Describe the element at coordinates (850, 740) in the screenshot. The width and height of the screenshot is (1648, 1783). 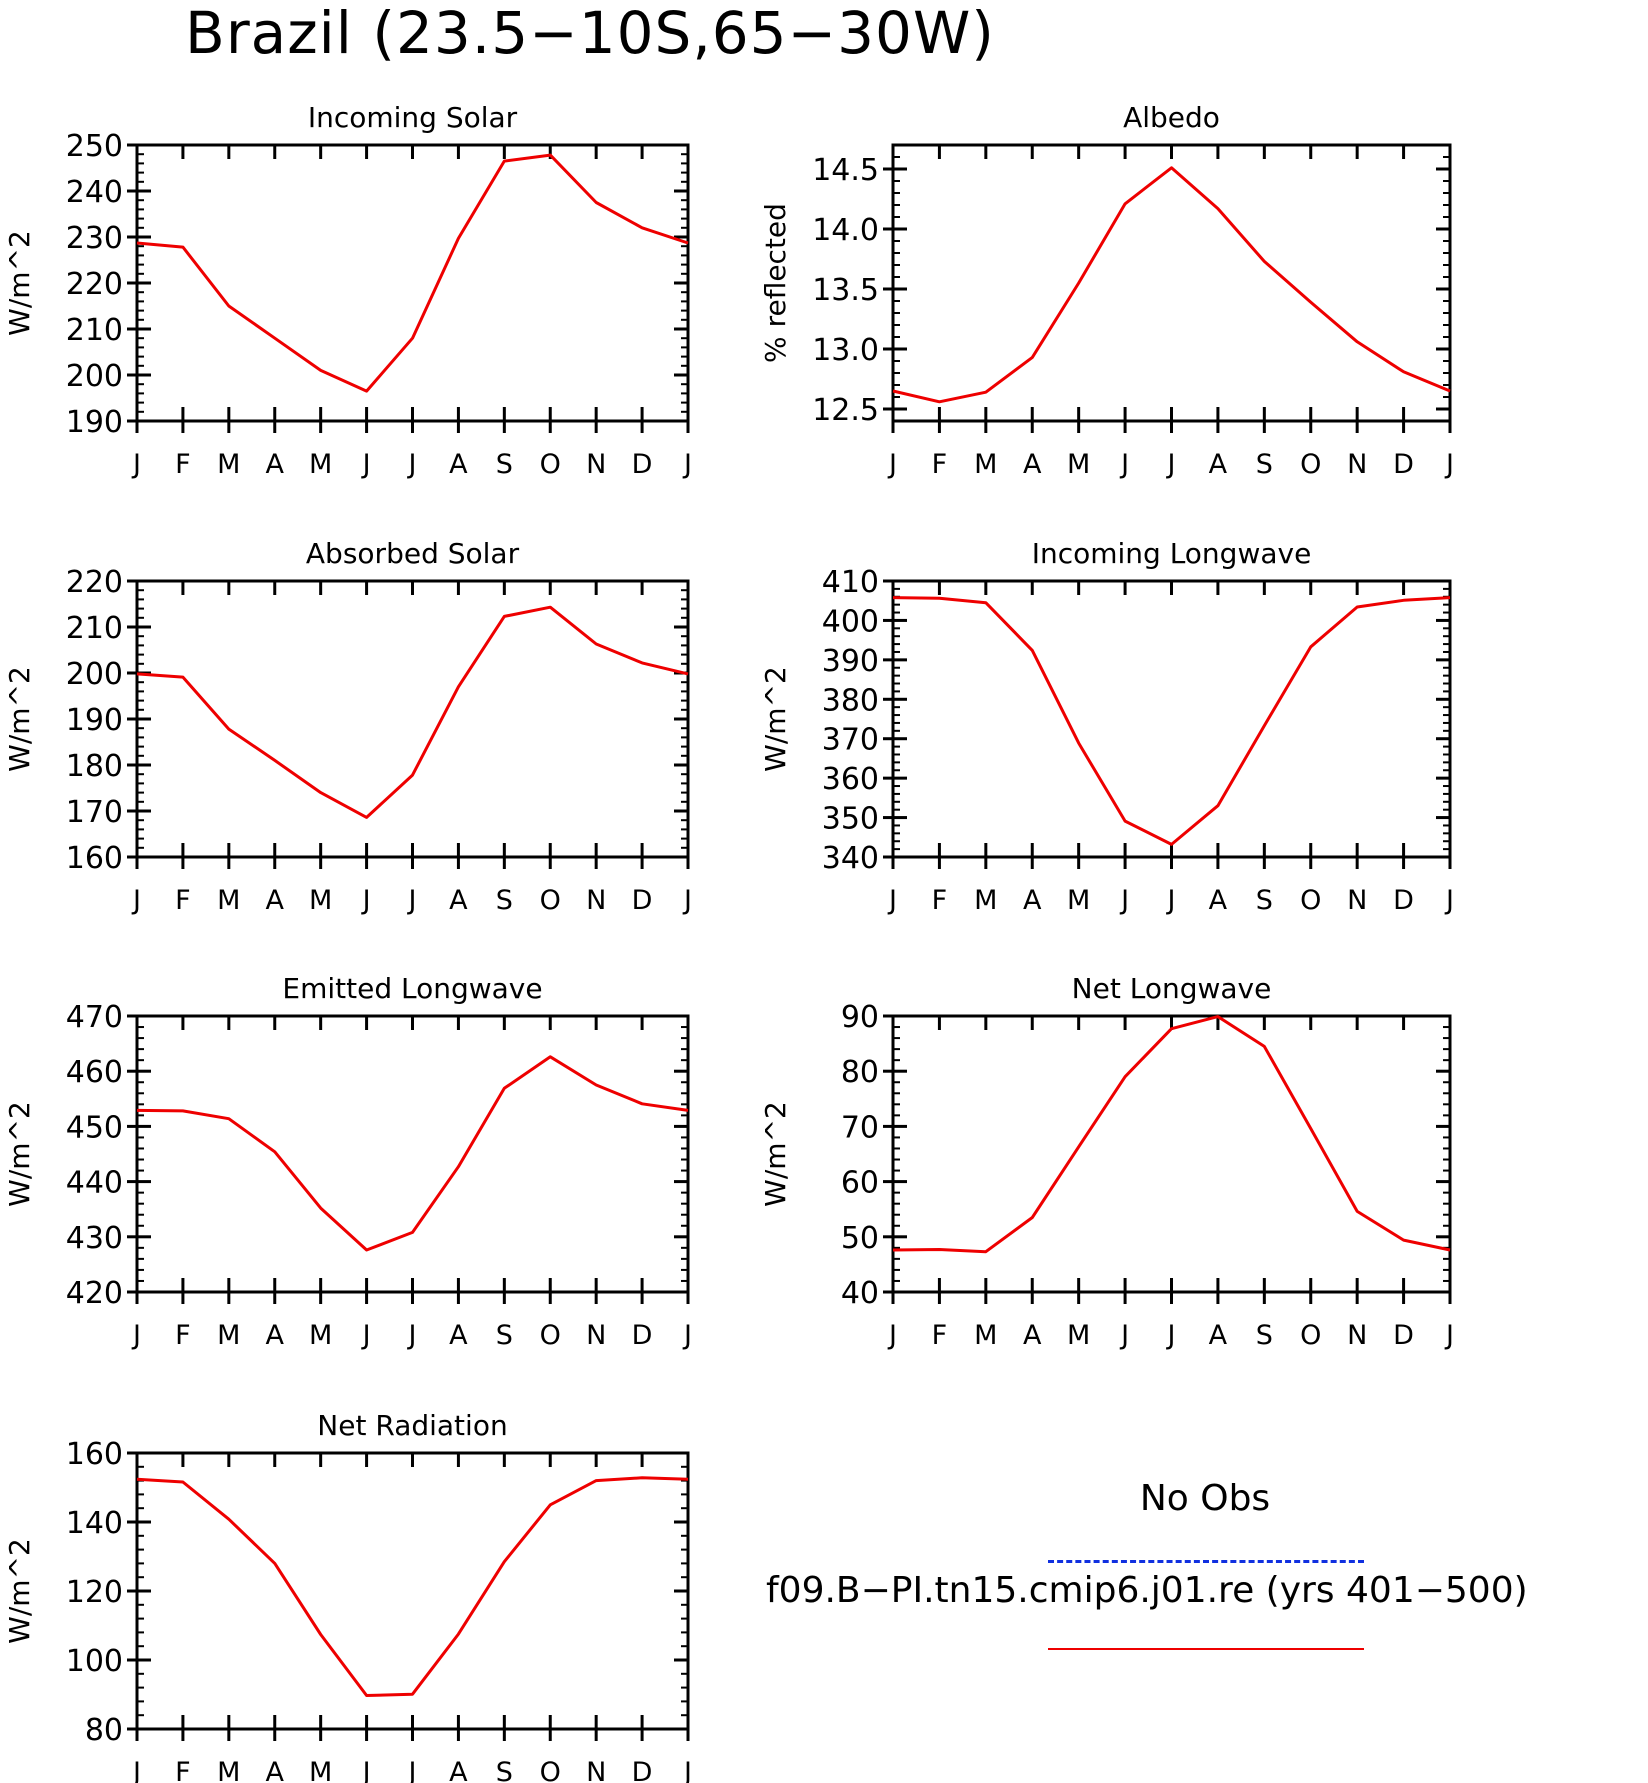
I see `y-tick-label: 370` at that location.